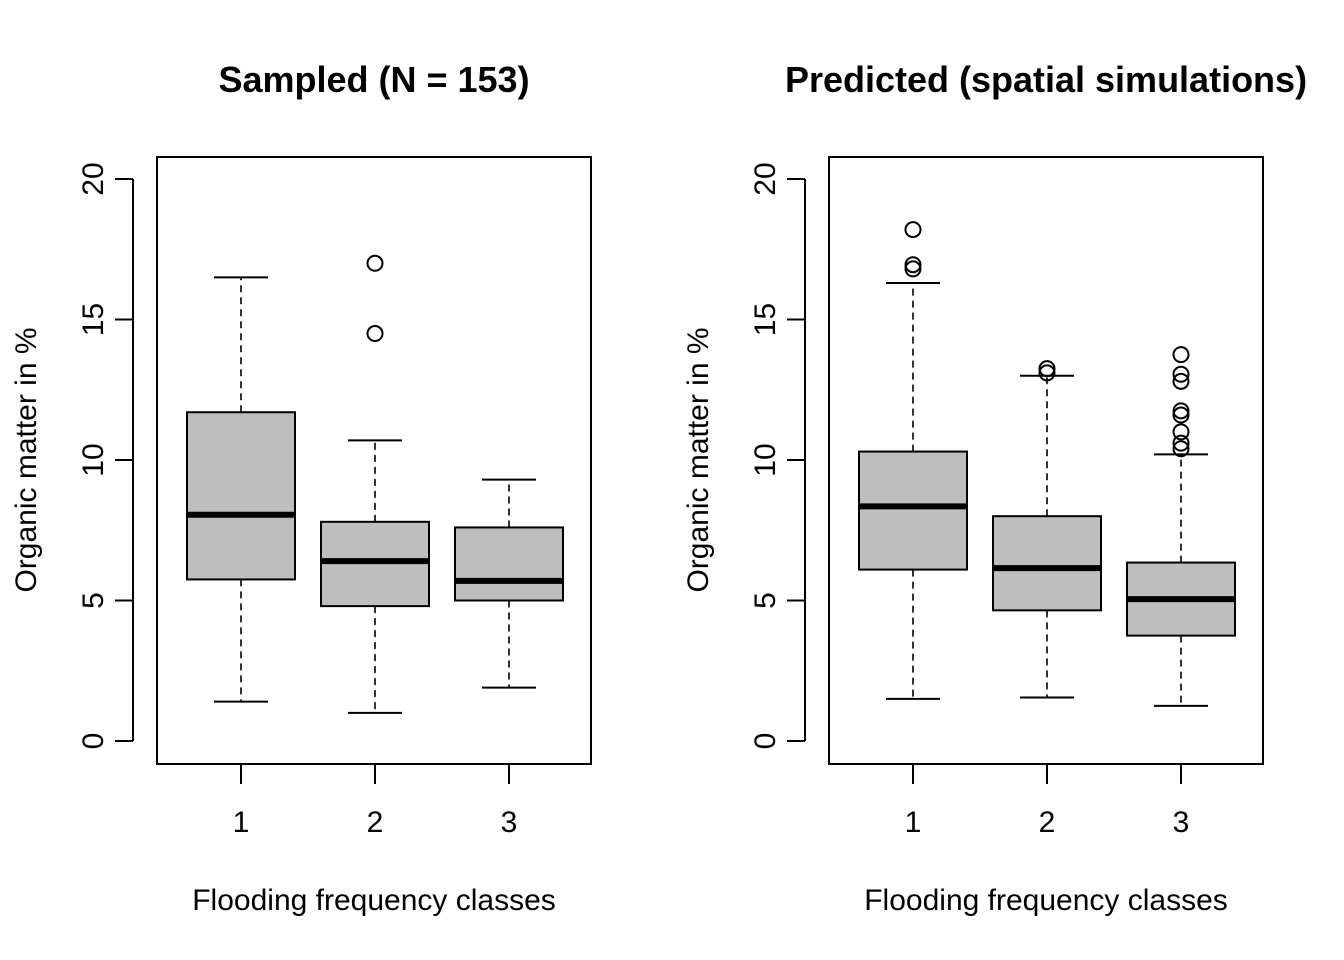 This screenshot has width=1344, height=960. What do you see at coordinates (1046, 79) in the screenshot?
I see `chart-title: Predicted (spatial simulations)` at bounding box center [1046, 79].